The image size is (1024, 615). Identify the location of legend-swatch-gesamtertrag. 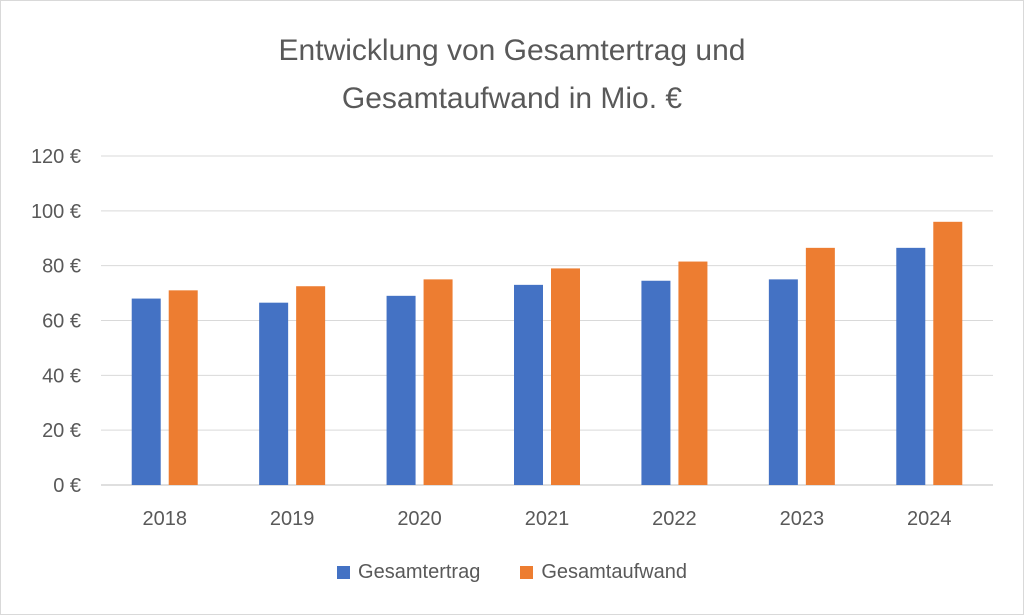
(344, 572).